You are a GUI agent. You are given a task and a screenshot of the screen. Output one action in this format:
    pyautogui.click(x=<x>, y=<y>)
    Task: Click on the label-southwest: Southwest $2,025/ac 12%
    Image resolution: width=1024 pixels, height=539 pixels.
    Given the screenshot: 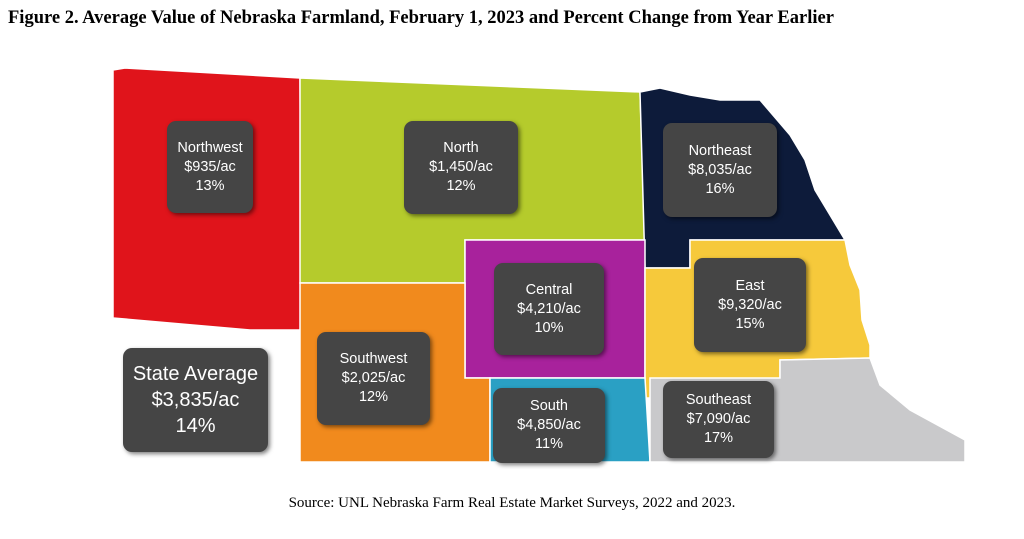 What is the action you would take?
    pyautogui.click(x=373, y=378)
    